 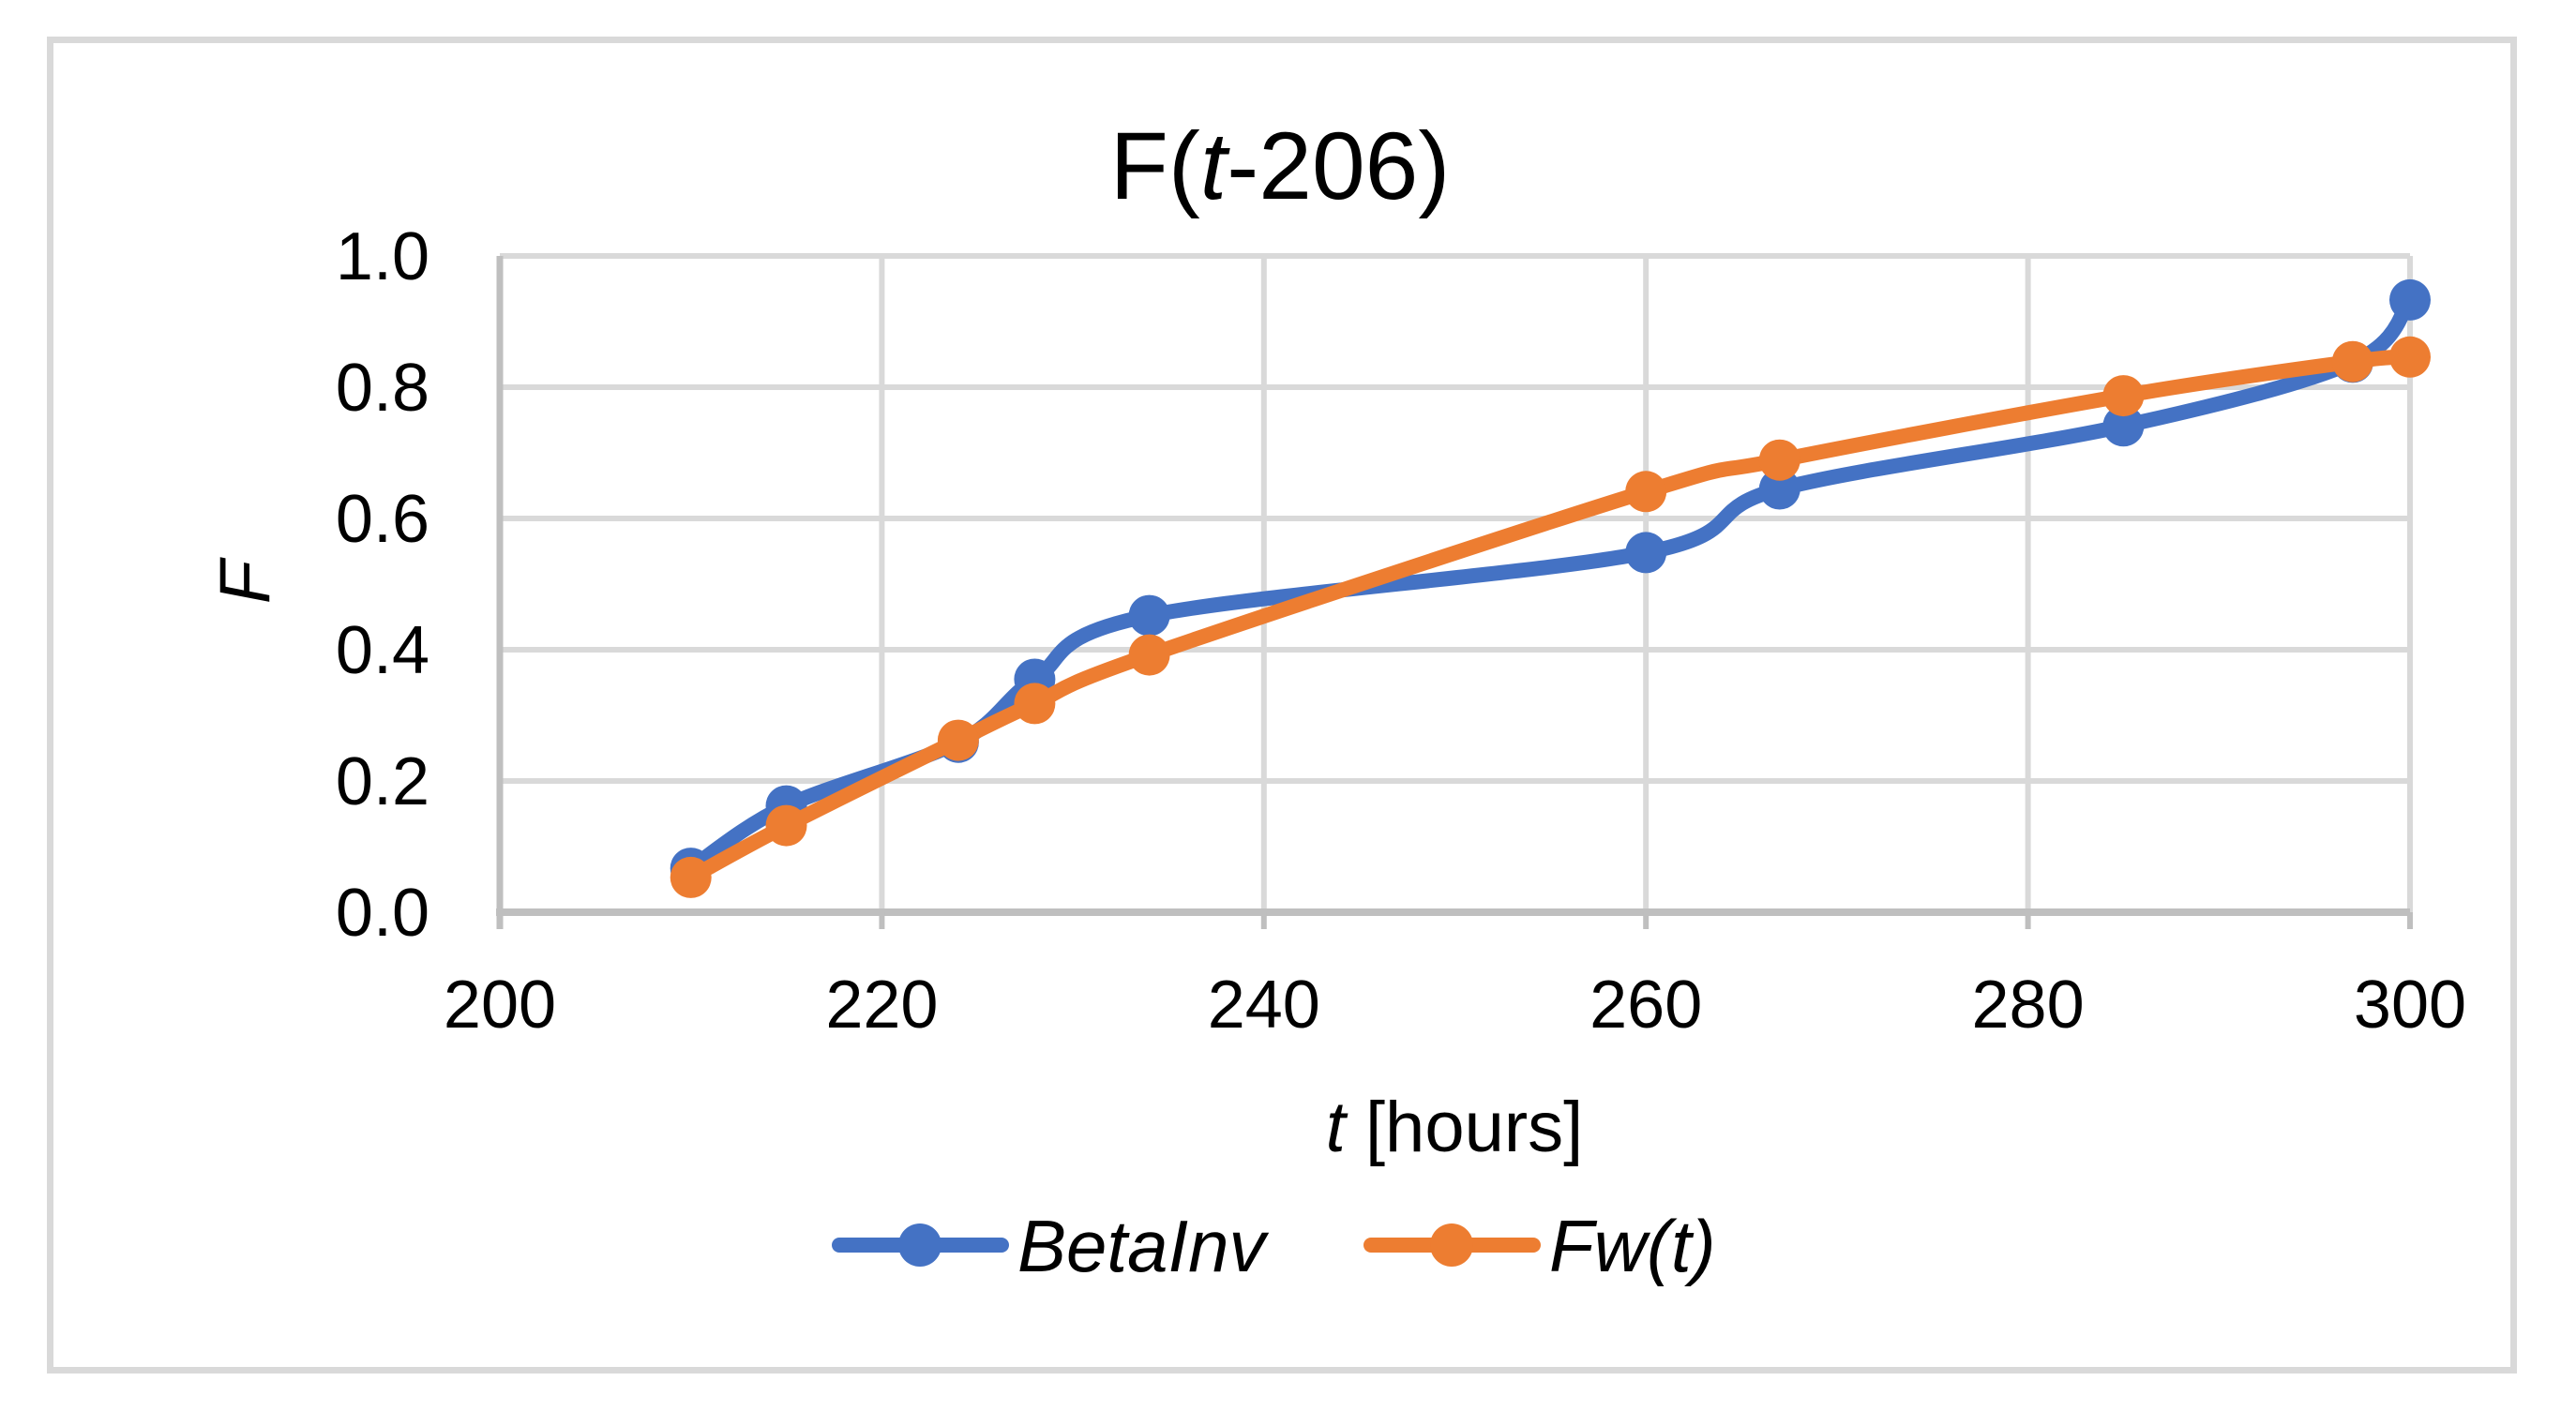 What do you see at coordinates (382, 781) in the screenshot?
I see `y-tick-label: 0.2` at bounding box center [382, 781].